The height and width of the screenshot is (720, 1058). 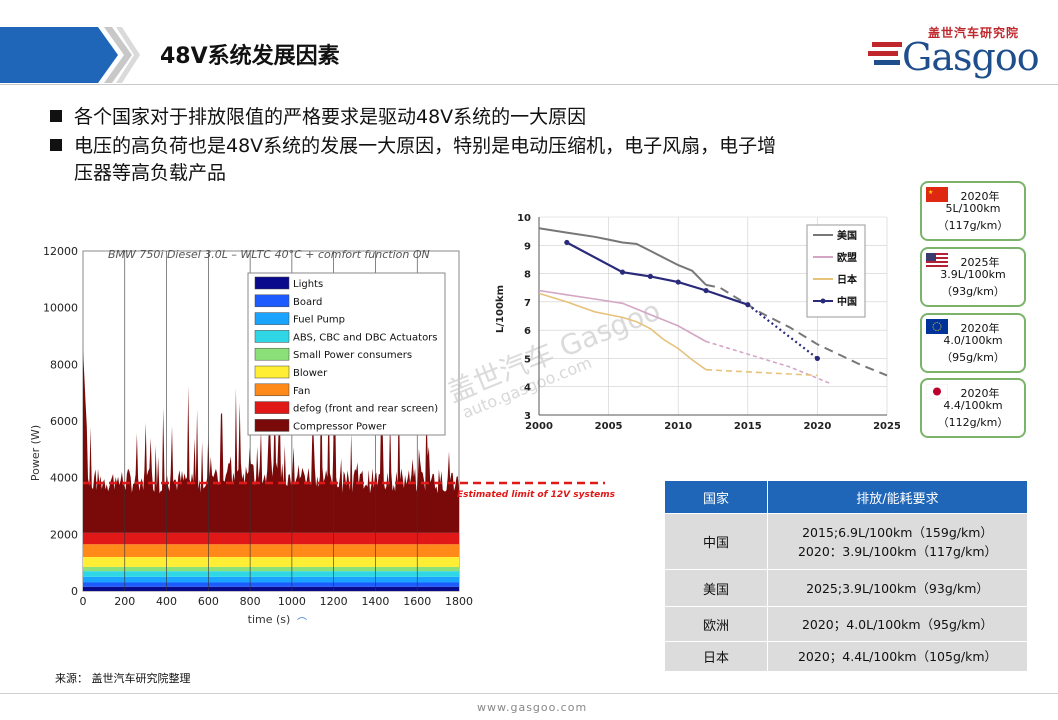 I want to click on power-x-tick: 1400, so click(x=375, y=601).